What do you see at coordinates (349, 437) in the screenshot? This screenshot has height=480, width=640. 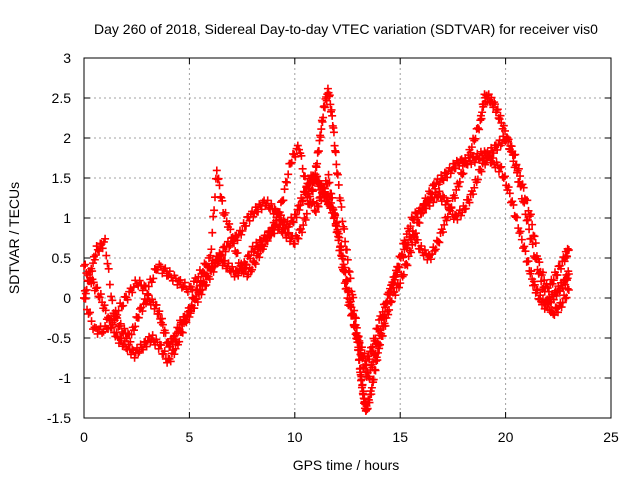 I see `x-tick-labels: 0 5 10 15 20 25` at bounding box center [349, 437].